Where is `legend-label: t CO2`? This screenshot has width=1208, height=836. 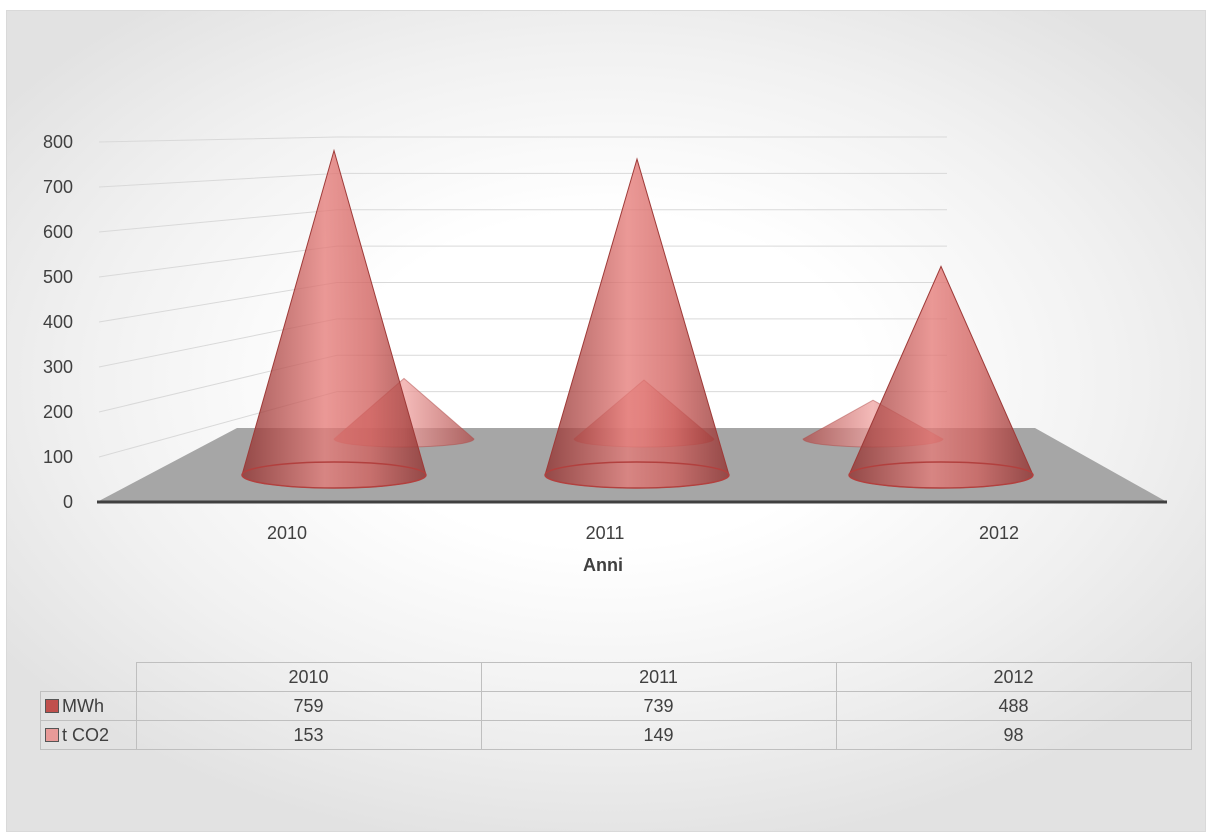 legend-label: t CO2 is located at coordinates (86, 734).